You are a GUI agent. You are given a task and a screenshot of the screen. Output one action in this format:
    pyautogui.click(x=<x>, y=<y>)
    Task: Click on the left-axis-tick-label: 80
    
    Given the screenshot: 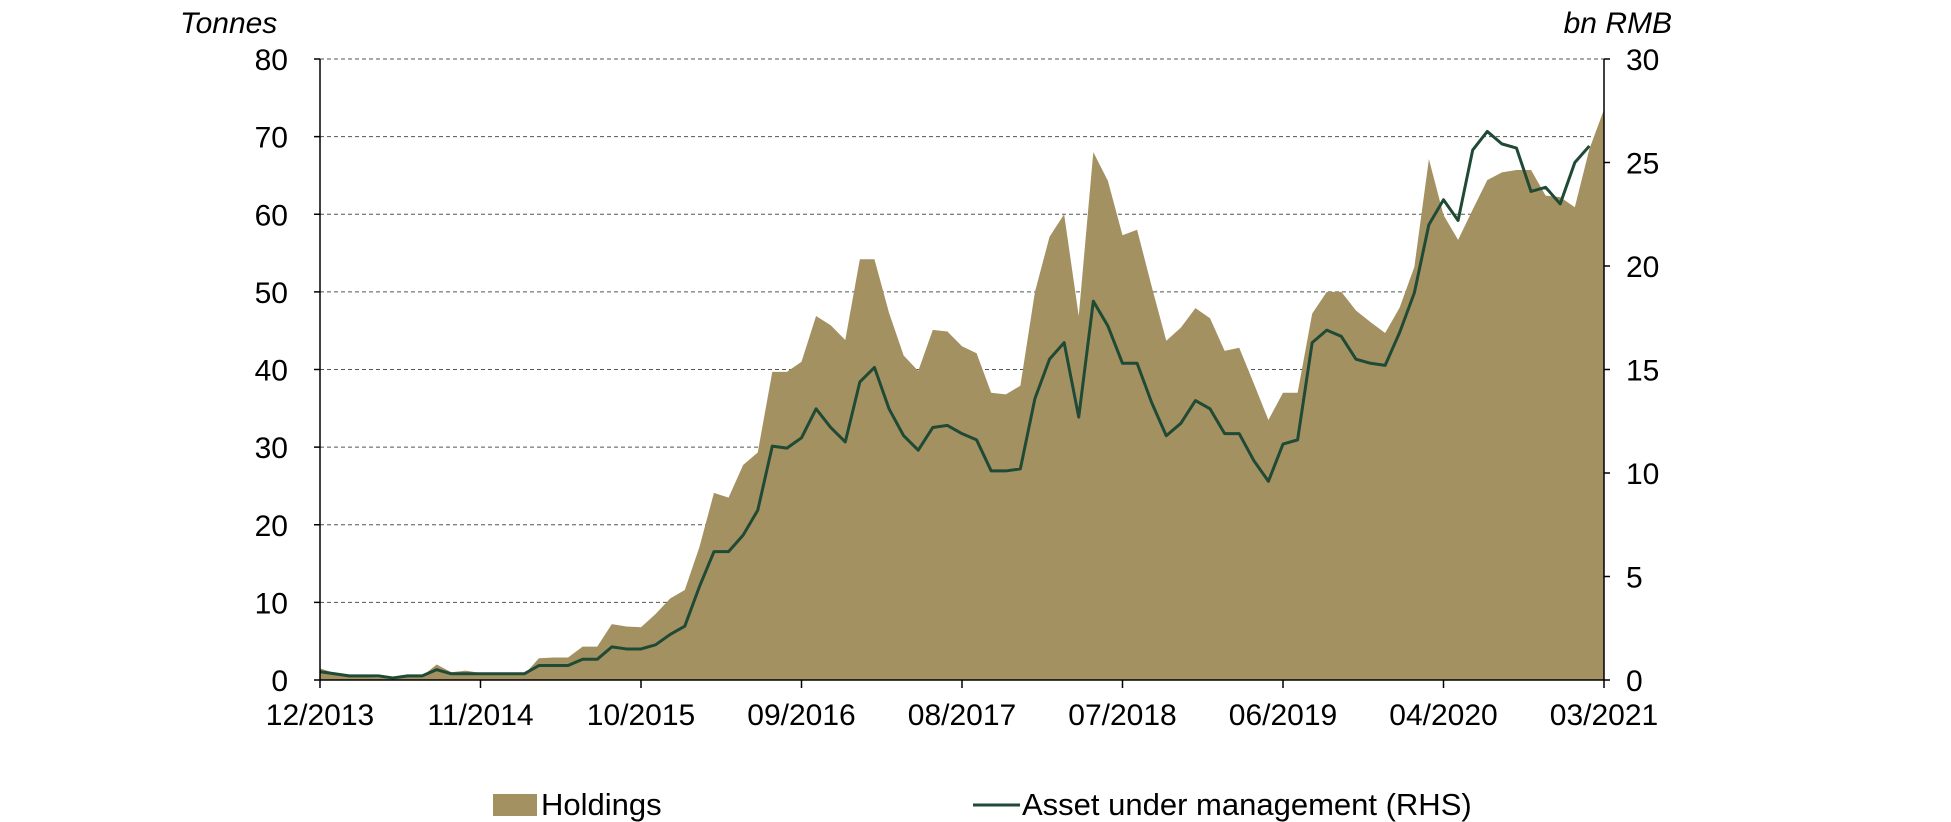 What is the action you would take?
    pyautogui.click(x=271, y=60)
    